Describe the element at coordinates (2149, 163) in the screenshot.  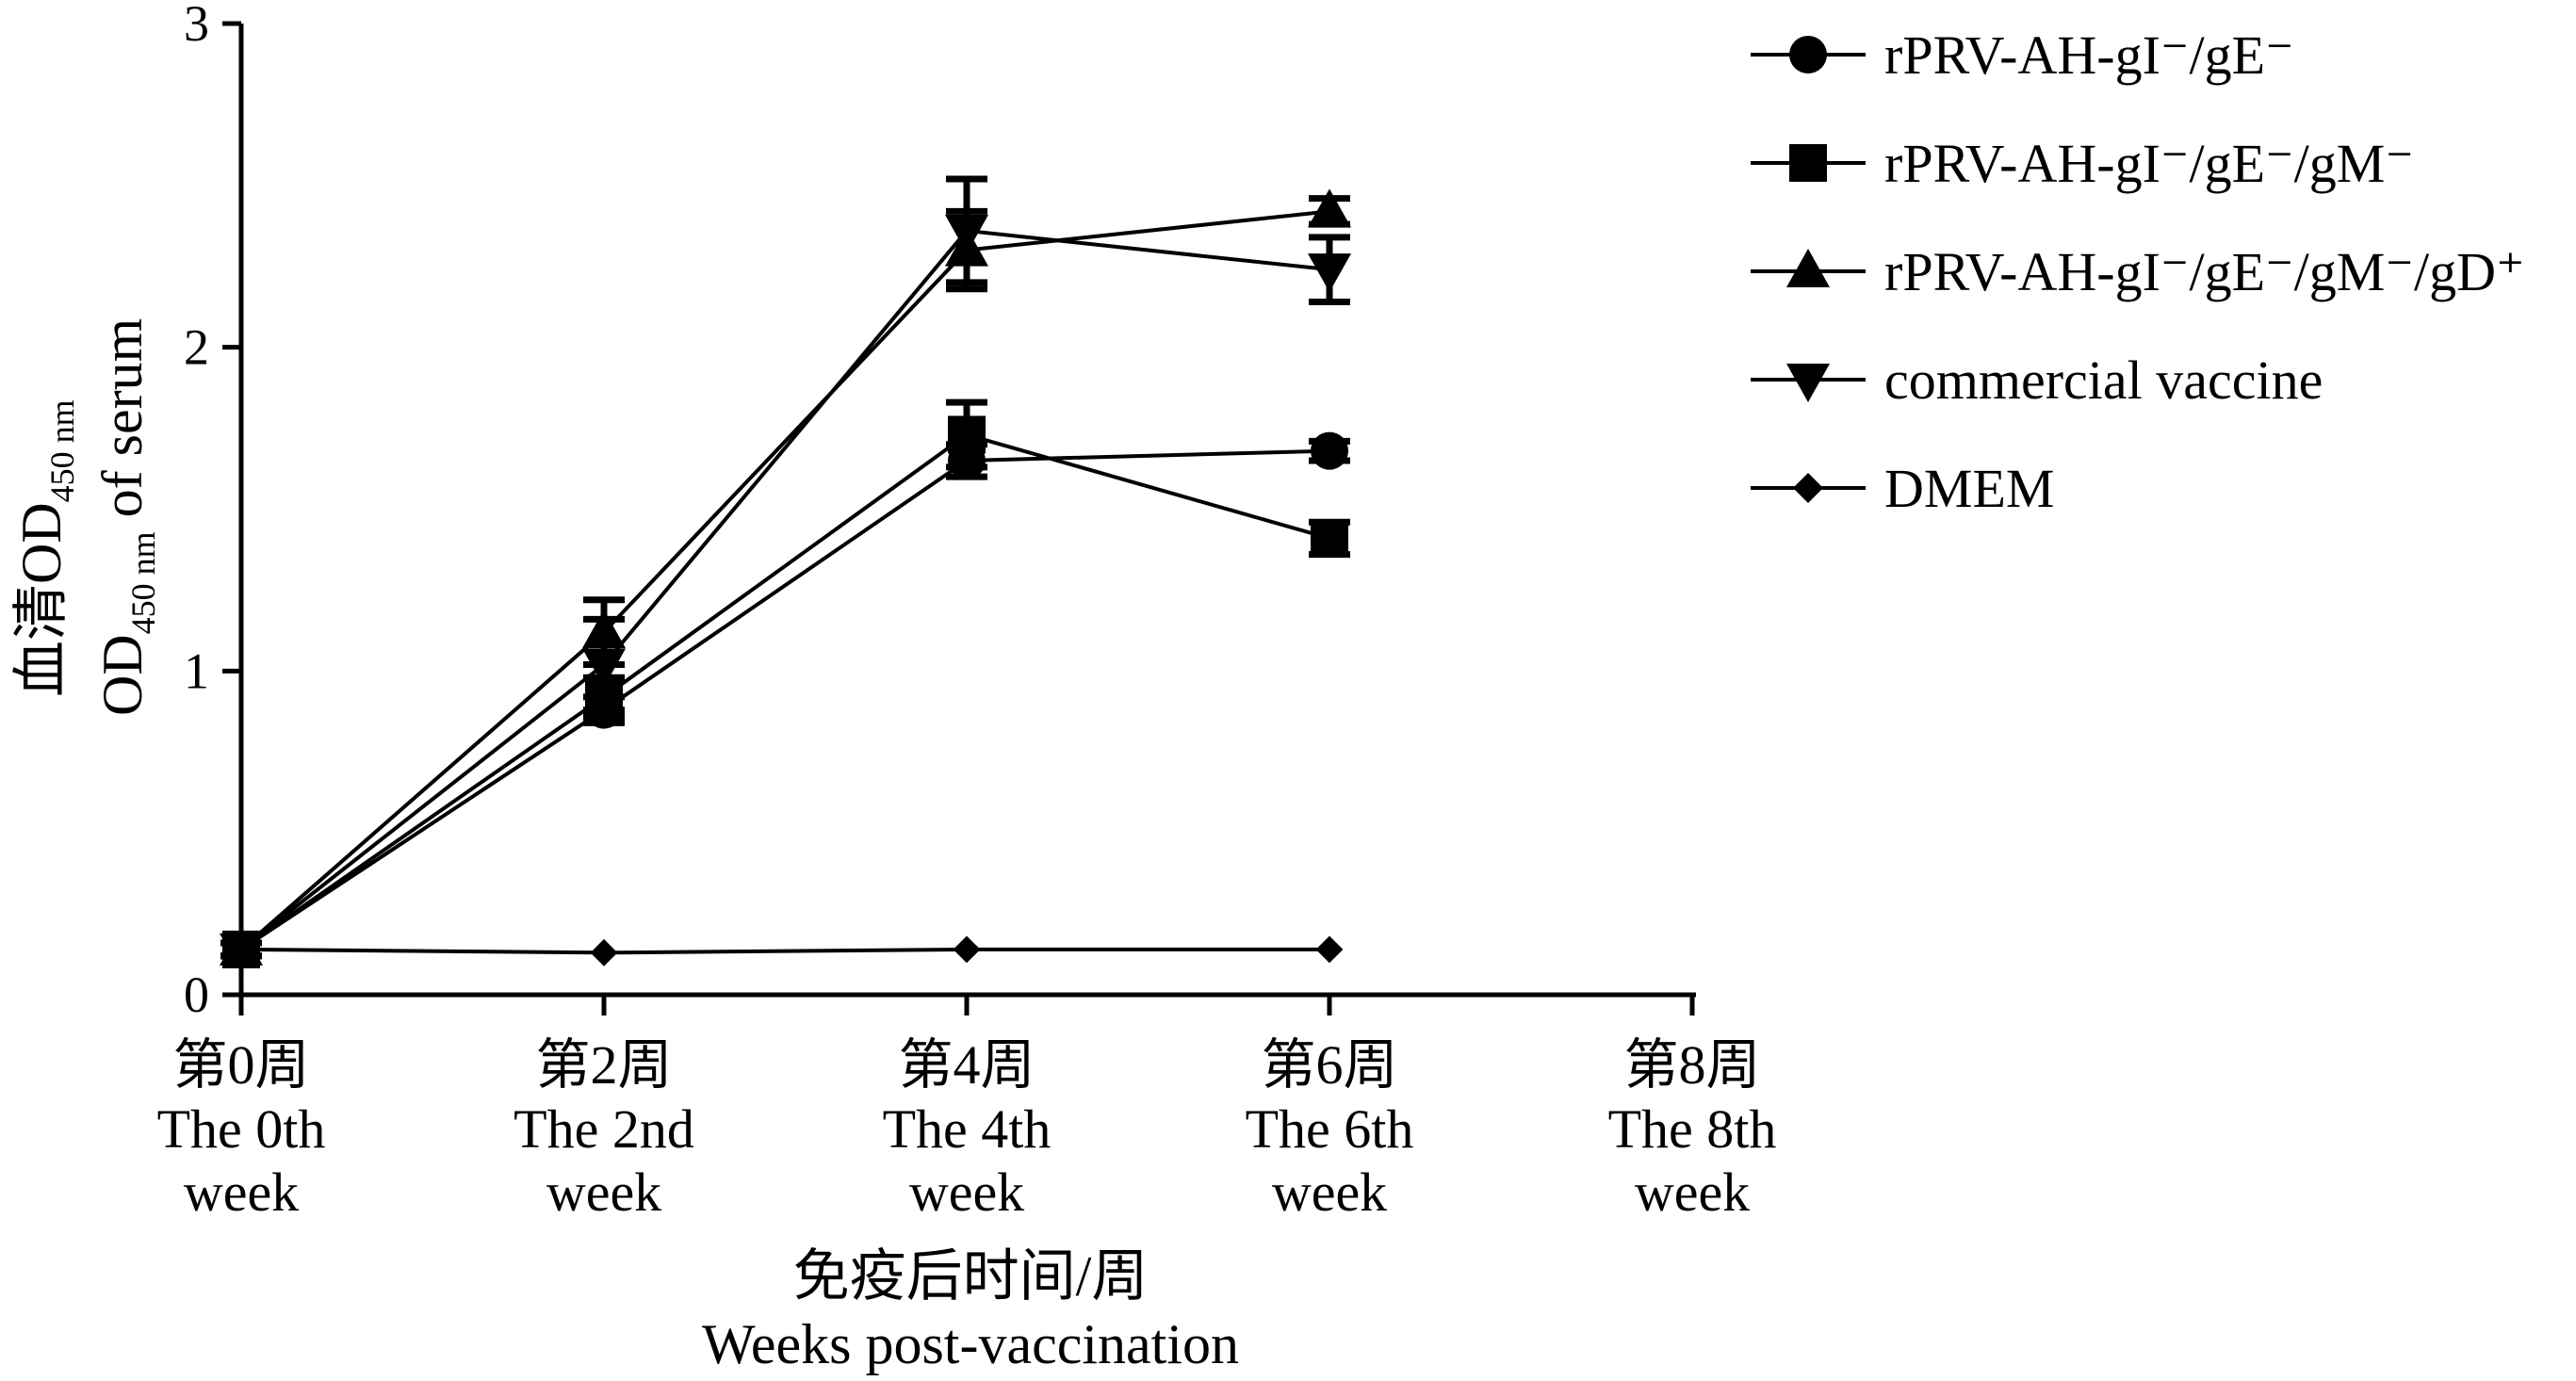
I see `legend-label: rPRV-AH-gI⁻/gE⁻/gM⁻` at that location.